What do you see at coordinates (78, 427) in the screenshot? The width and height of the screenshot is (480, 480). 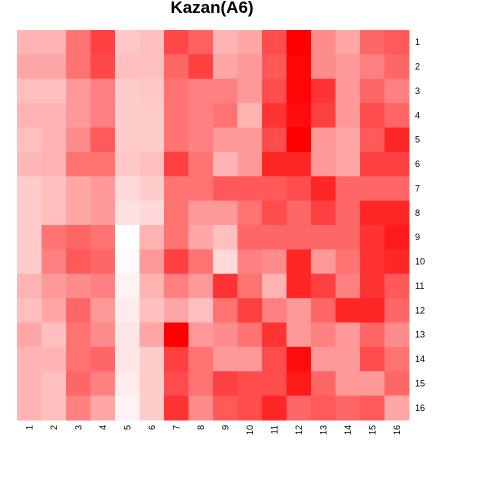 I see `x-tick-label: 3` at bounding box center [78, 427].